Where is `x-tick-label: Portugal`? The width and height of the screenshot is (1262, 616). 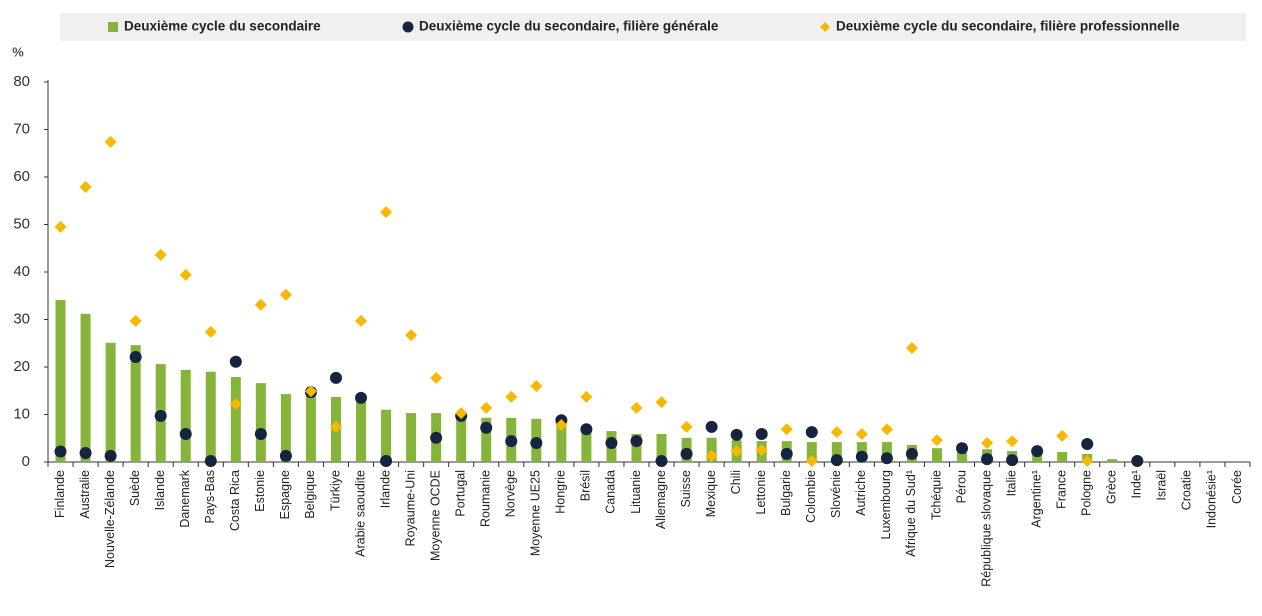 x-tick-label: Portugal is located at coordinates (460, 493).